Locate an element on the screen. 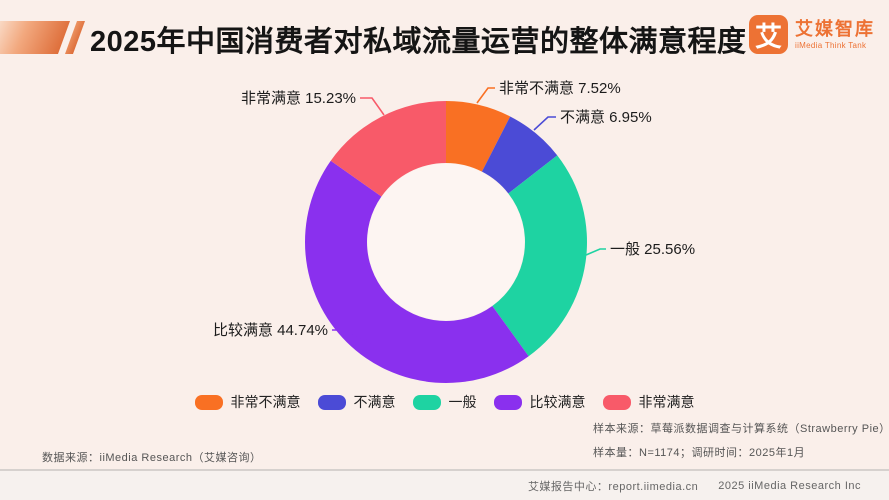  legend-item-4: 非常满意 is located at coordinates (648, 402).